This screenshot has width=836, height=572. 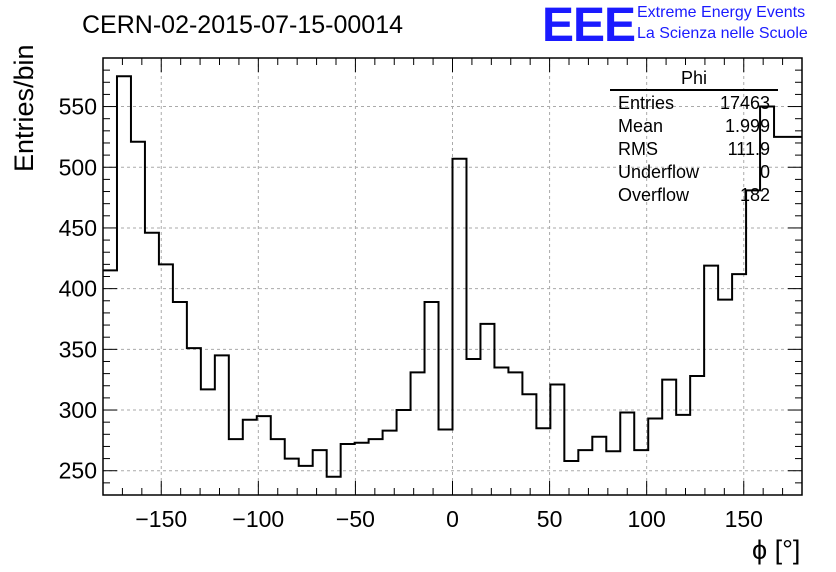 What do you see at coordinates (78, 107) in the screenshot?
I see `y-tick-label: 550` at bounding box center [78, 107].